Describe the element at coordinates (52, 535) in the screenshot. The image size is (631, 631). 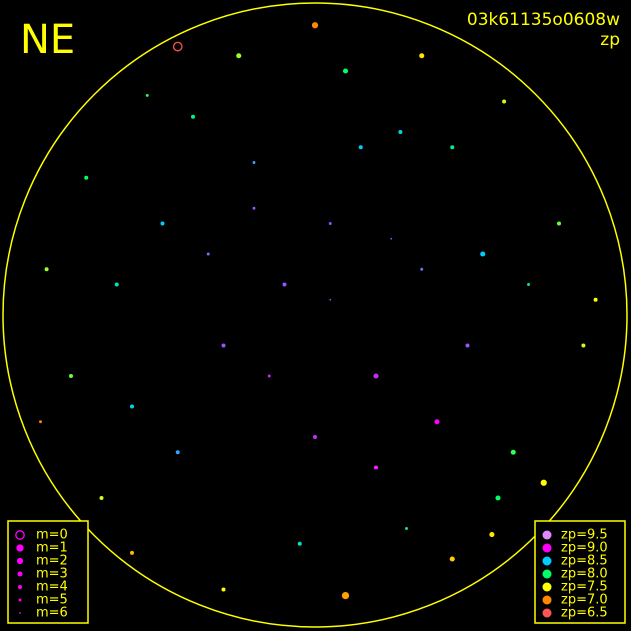
I see `legend-label: m=0` at that location.